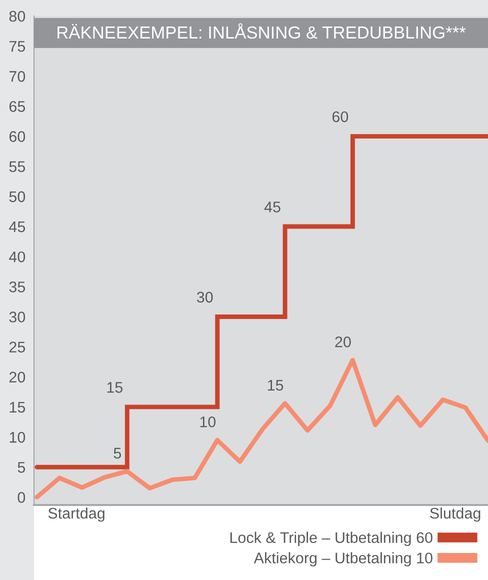 The image size is (488, 580). I want to click on y-tick-label: 80, so click(17, 16).